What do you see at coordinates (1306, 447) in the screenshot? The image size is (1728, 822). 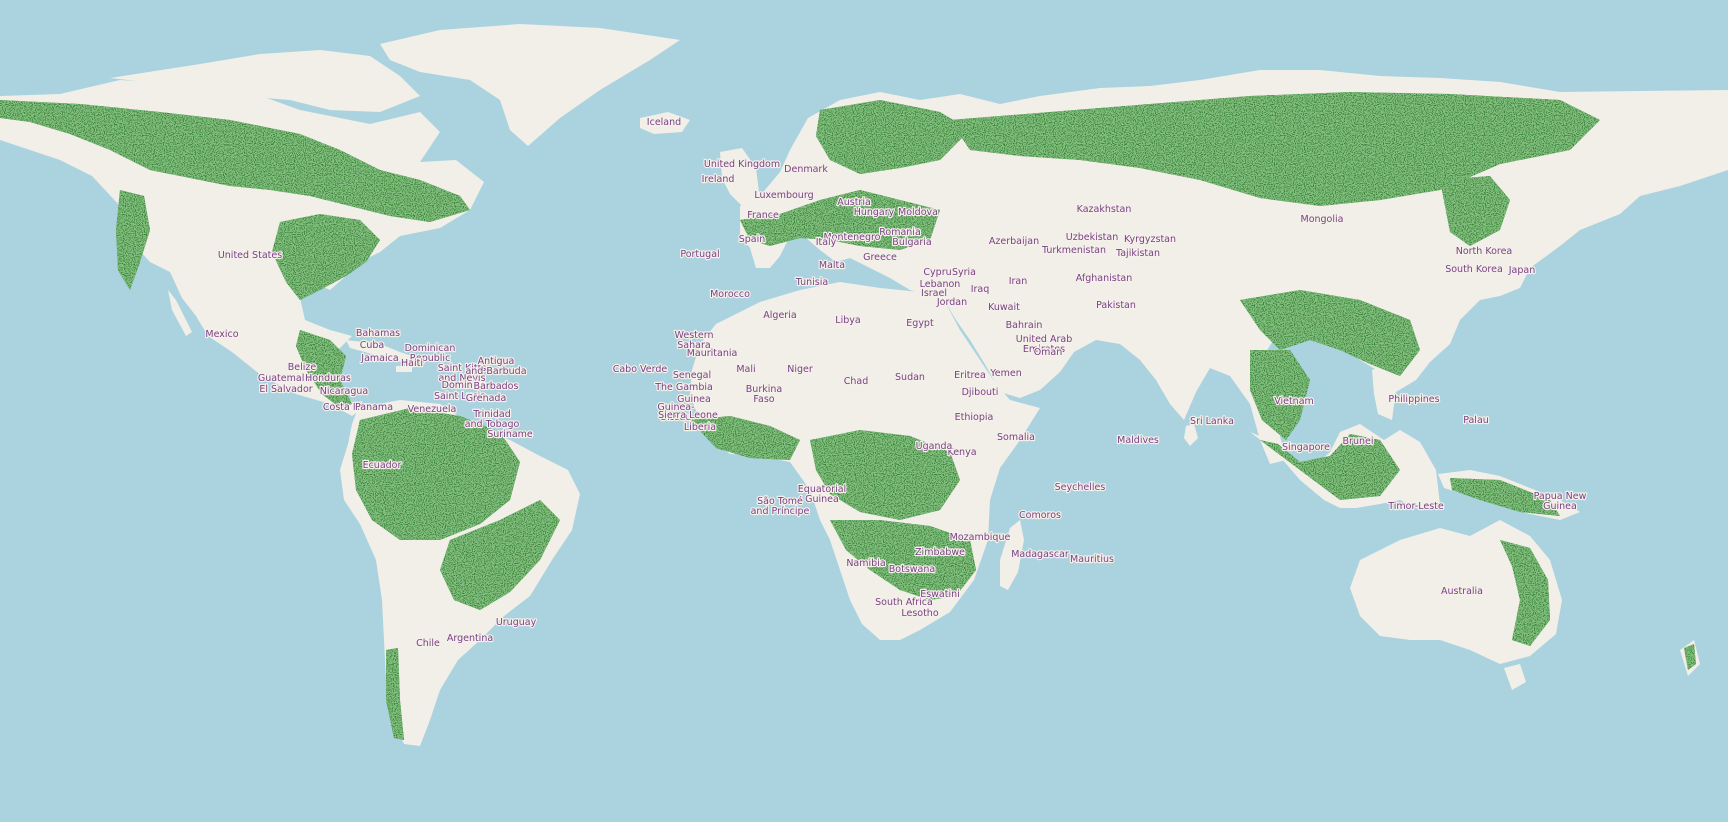 I see `country-label-singapore: Singapore` at bounding box center [1306, 447].